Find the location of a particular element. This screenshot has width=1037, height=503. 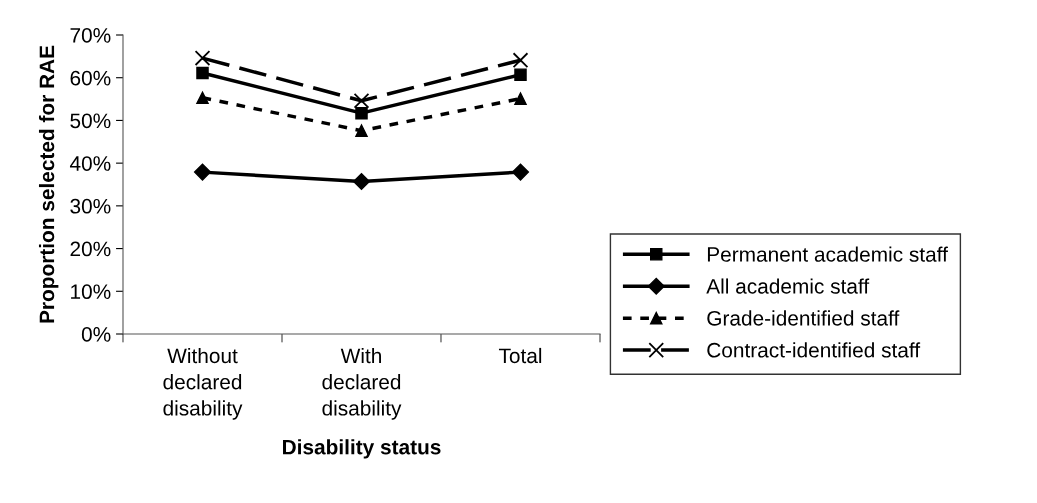

x-tick-label: Without declared disability is located at coordinates (203, 383).